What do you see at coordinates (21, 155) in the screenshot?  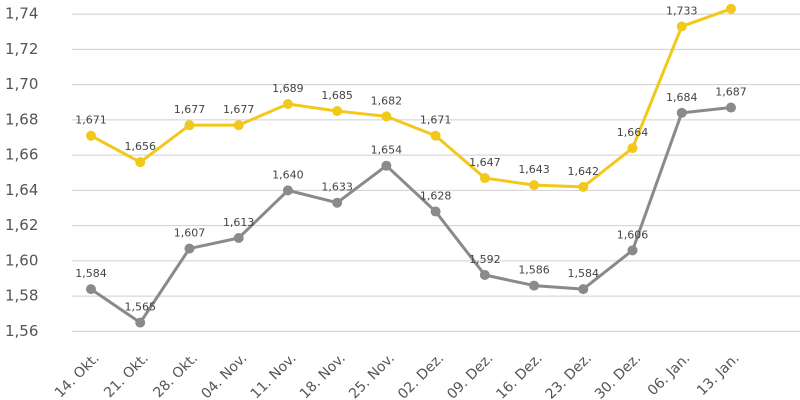 I see `y-tick-label: 1,66` at bounding box center [21, 155].